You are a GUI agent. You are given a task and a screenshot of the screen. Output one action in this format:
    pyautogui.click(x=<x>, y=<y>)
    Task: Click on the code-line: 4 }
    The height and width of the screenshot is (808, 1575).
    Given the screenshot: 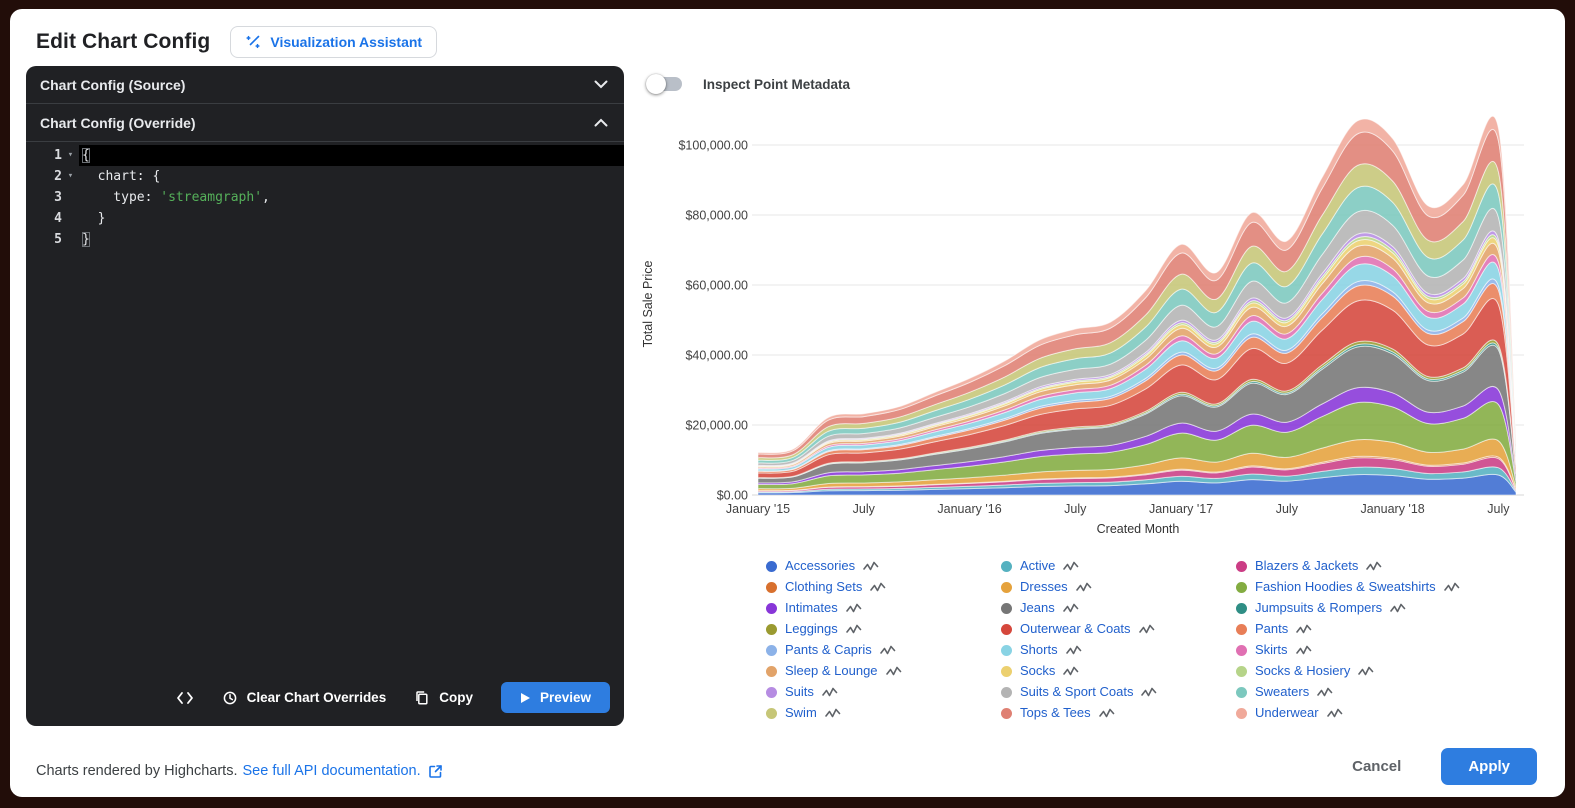 What is the action you would take?
    pyautogui.click(x=325, y=218)
    